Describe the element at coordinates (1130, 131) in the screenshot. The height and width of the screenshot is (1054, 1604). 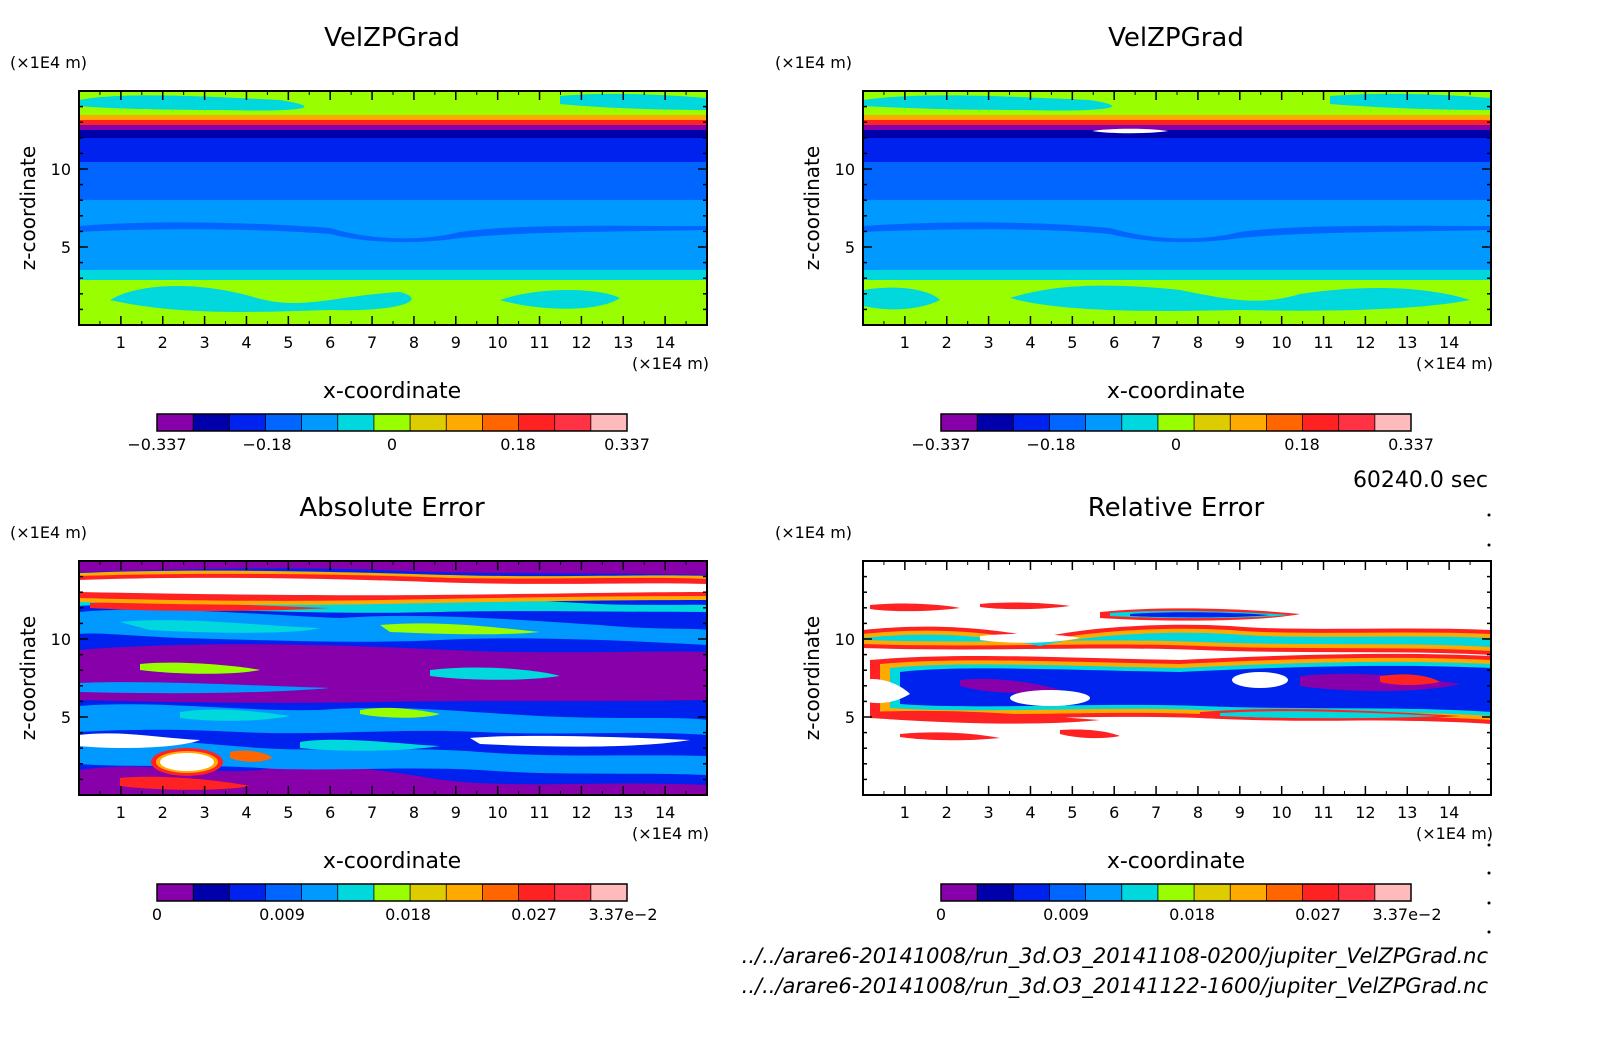
I see `blank-patch` at that location.